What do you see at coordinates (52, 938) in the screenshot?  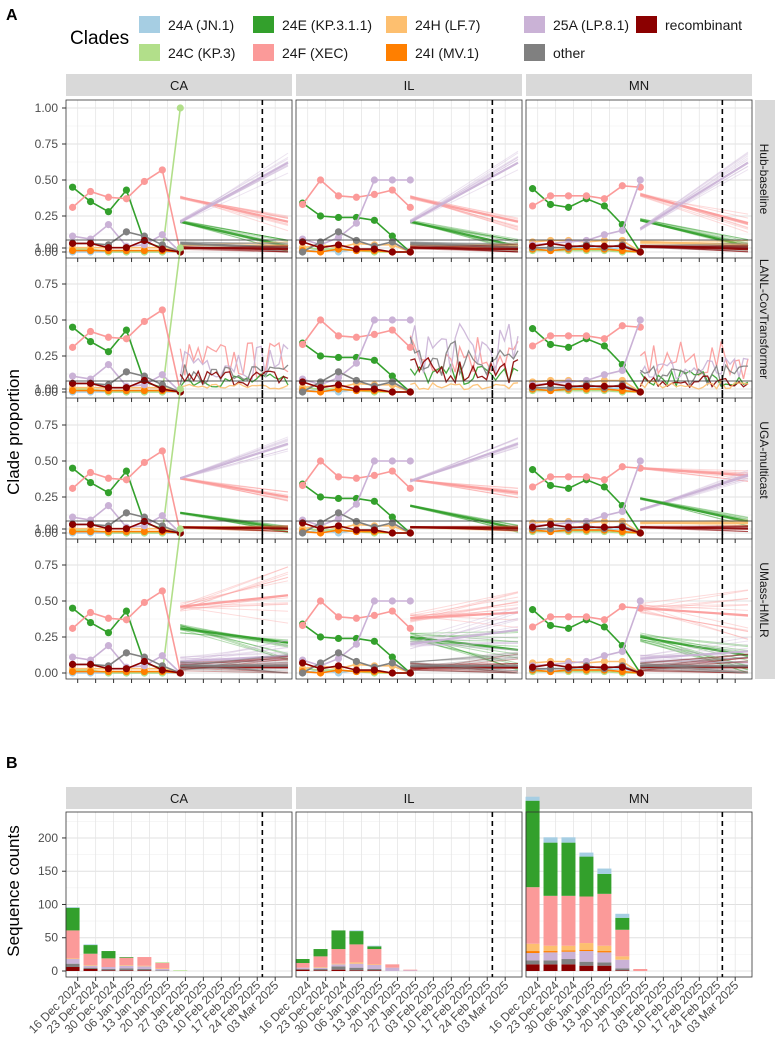 I see `y-tick-label: 50` at bounding box center [52, 938].